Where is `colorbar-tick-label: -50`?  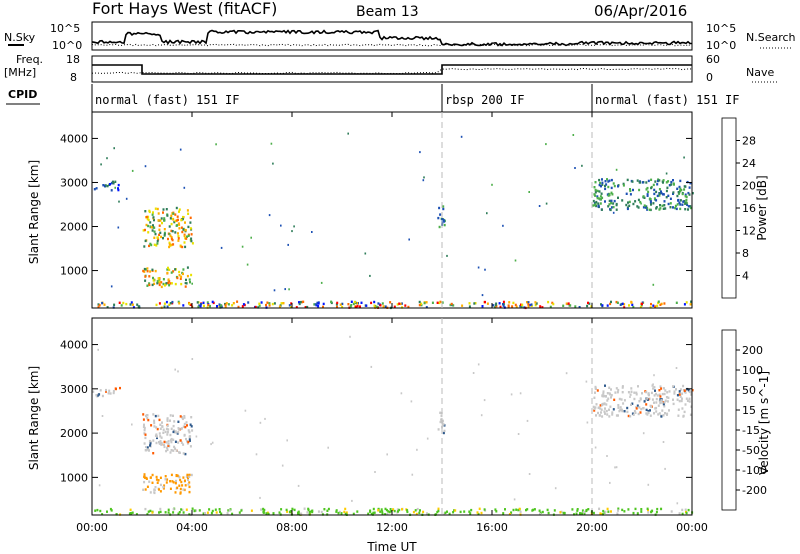 colorbar-tick-label: -50 is located at coordinates (751, 450).